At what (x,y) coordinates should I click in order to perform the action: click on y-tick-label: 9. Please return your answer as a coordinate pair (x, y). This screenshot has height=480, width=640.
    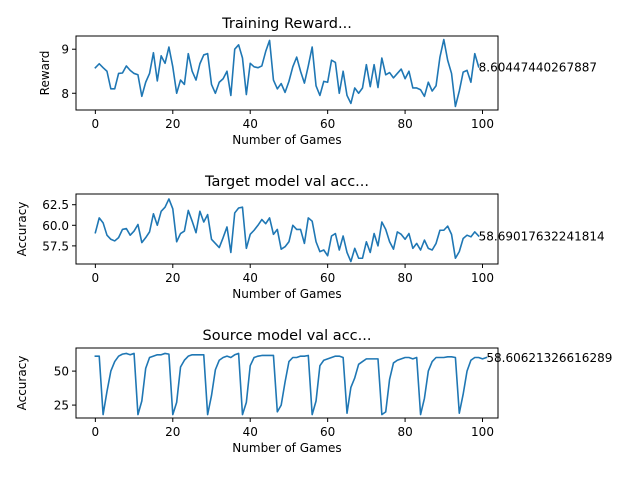
    Looking at the image, I should click on (65, 50).